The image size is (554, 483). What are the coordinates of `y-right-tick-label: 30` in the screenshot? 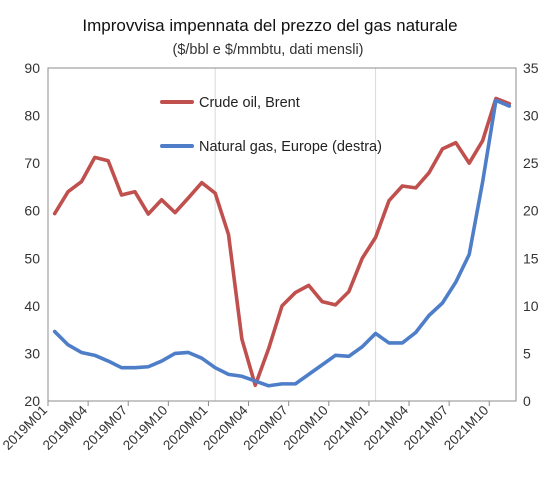 It's located at (531, 116).